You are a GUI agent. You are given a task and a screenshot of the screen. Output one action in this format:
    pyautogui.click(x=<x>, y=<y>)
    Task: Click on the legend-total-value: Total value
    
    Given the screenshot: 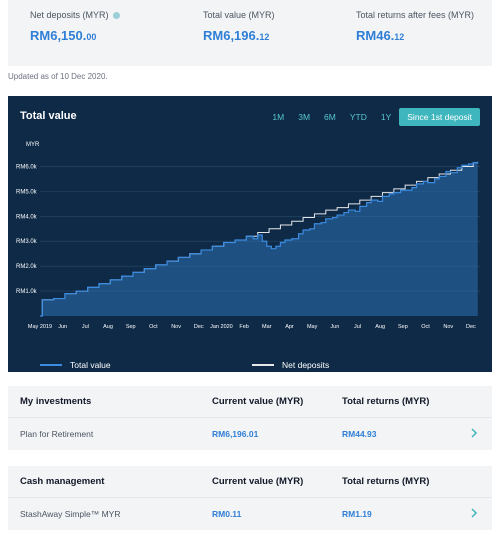 What is the action you would take?
    pyautogui.click(x=75, y=365)
    